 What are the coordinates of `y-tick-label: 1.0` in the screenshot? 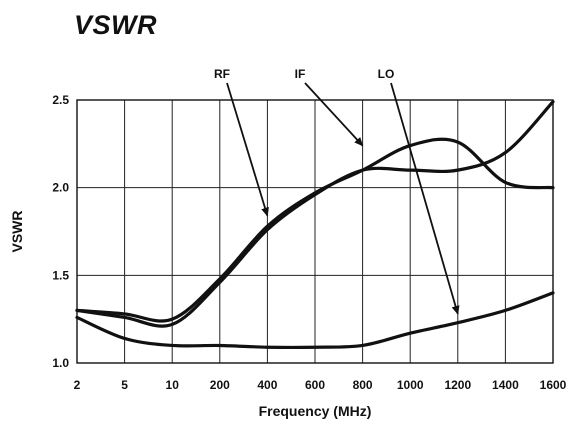 It's located at (60, 363).